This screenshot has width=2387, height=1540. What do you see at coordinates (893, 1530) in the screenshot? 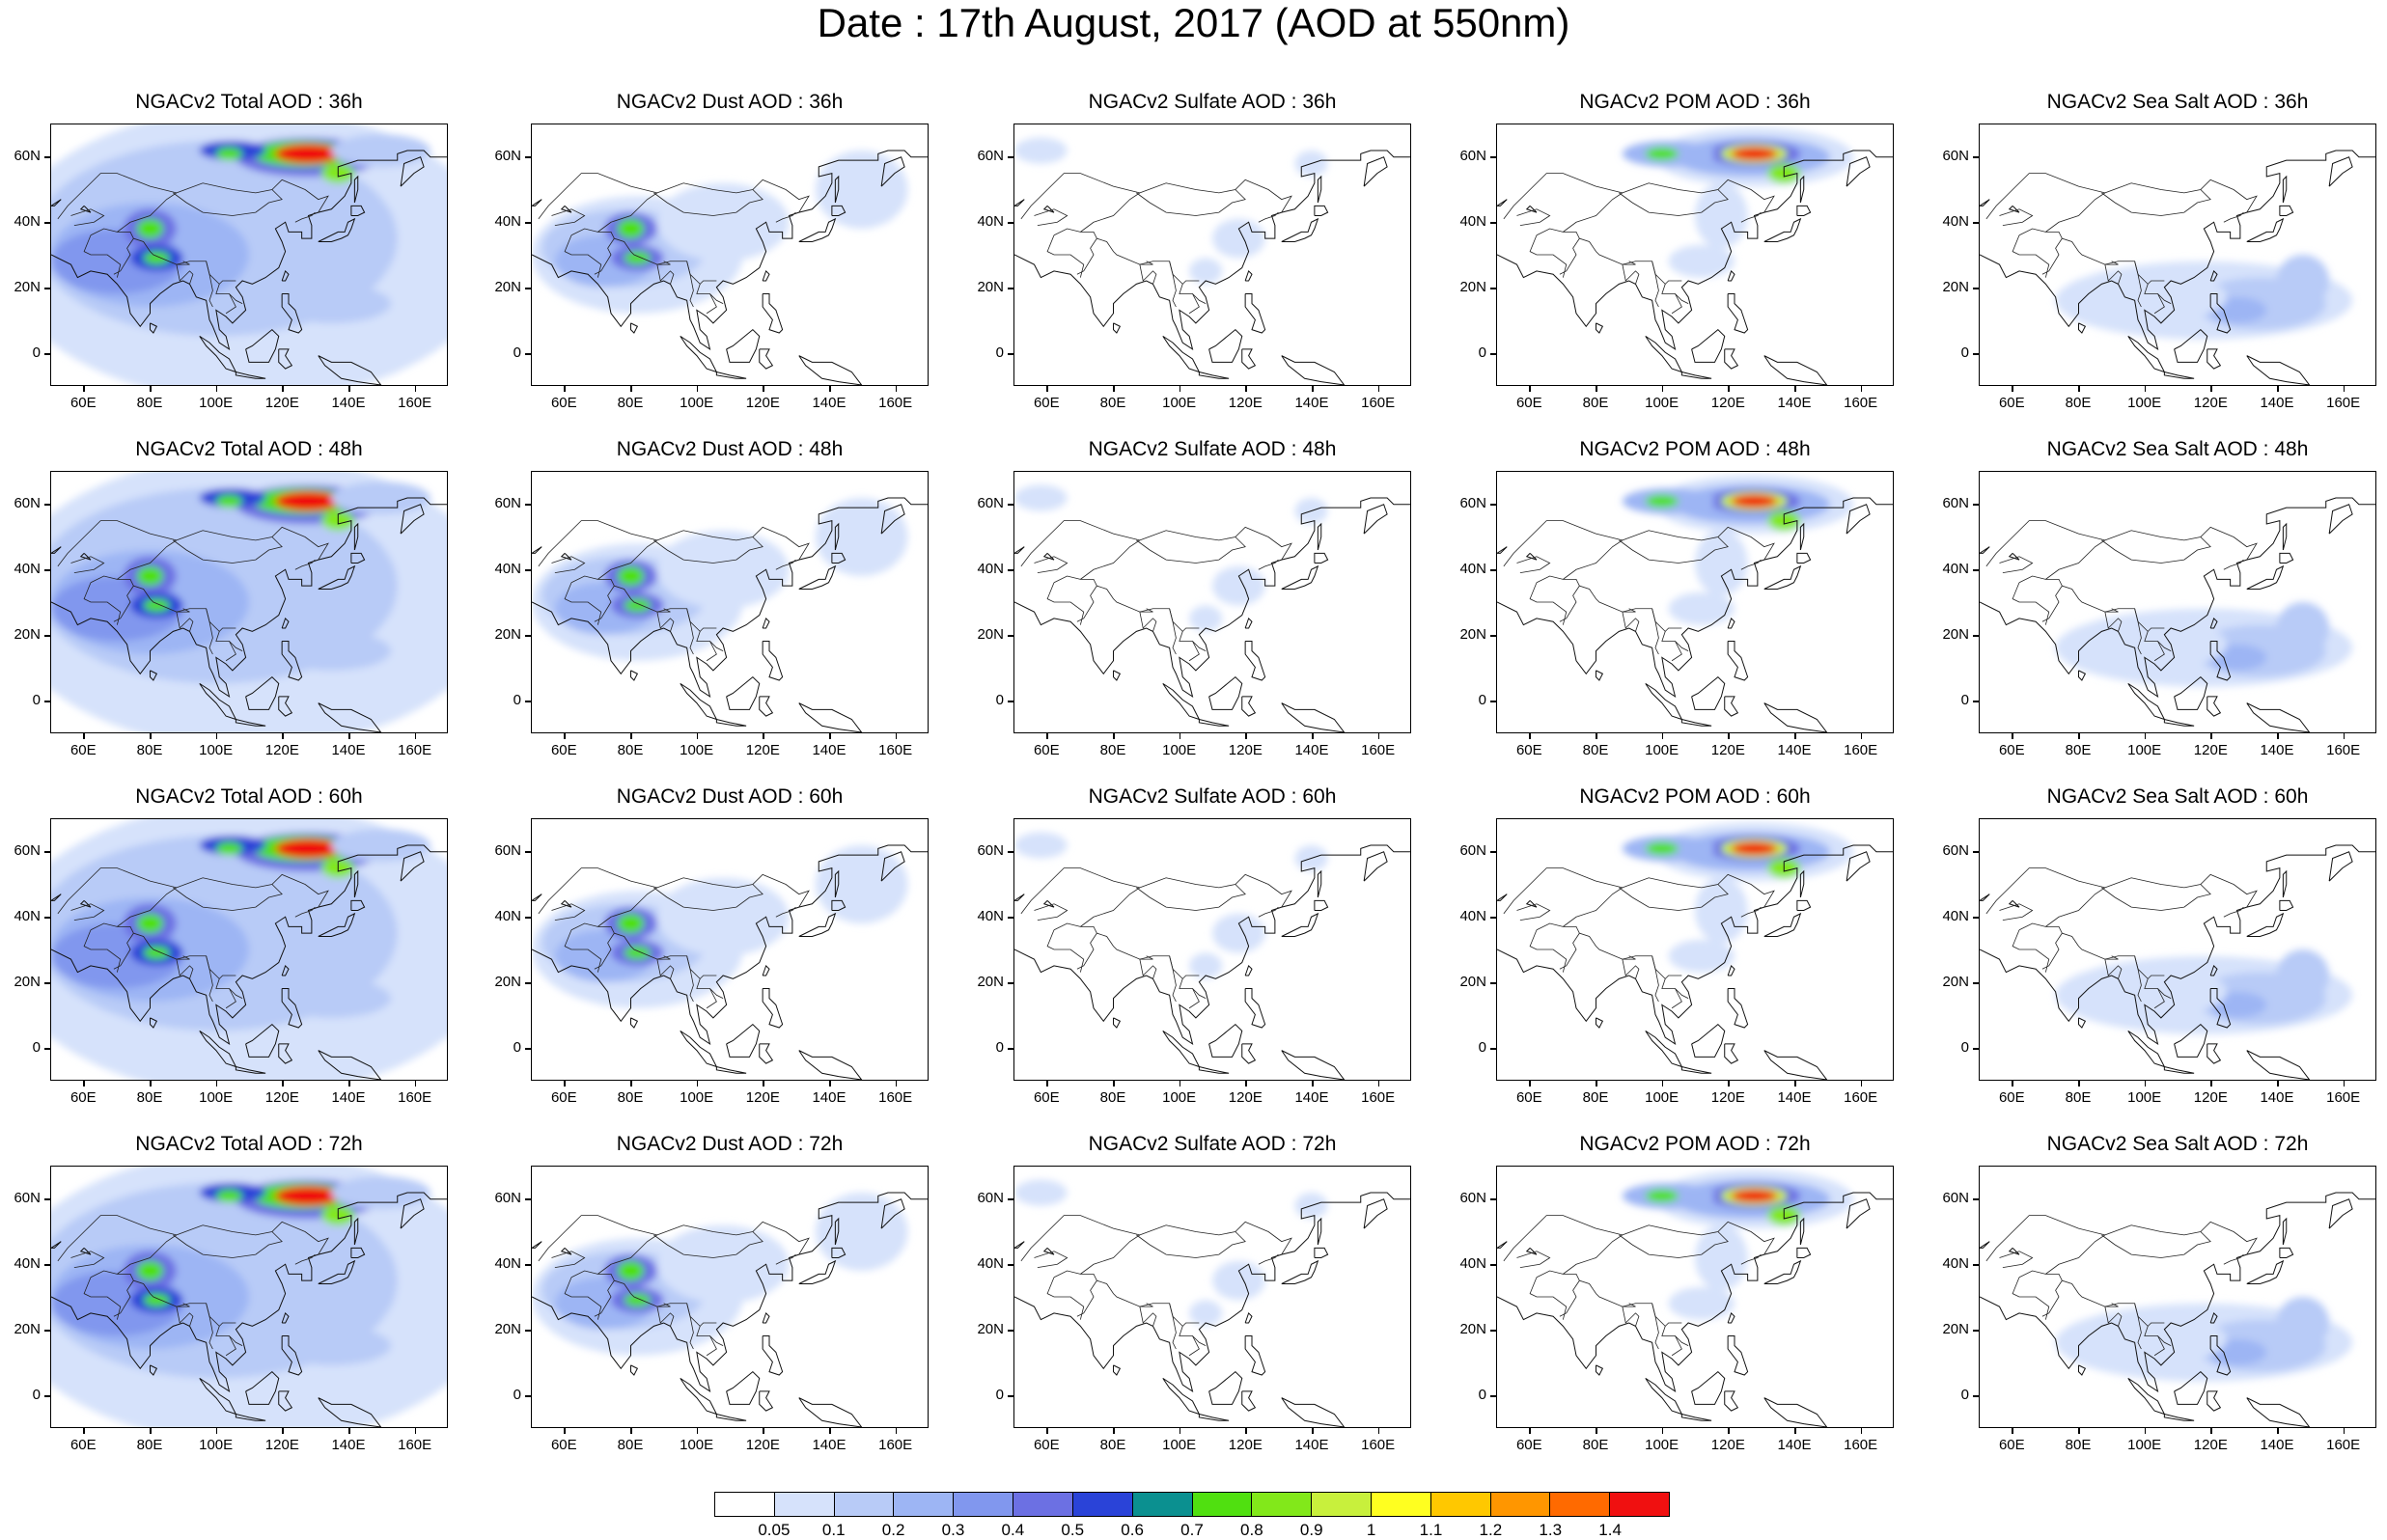
I see `colorbar-label: 0.2` at bounding box center [893, 1530].